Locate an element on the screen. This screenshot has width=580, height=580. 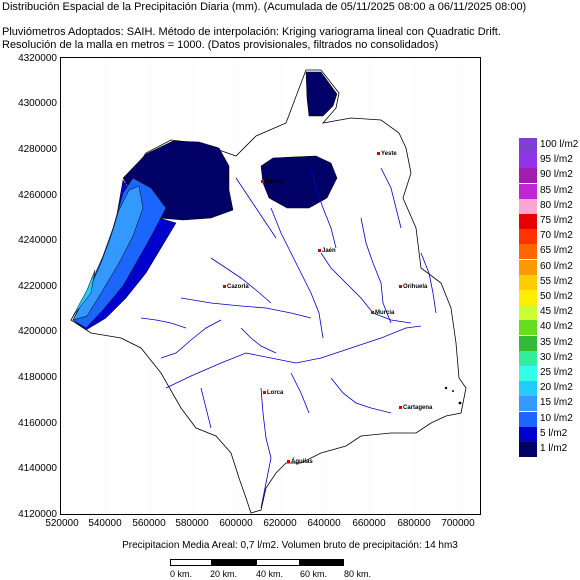
legend-label: 55 l/m2 is located at coordinates (556, 281).